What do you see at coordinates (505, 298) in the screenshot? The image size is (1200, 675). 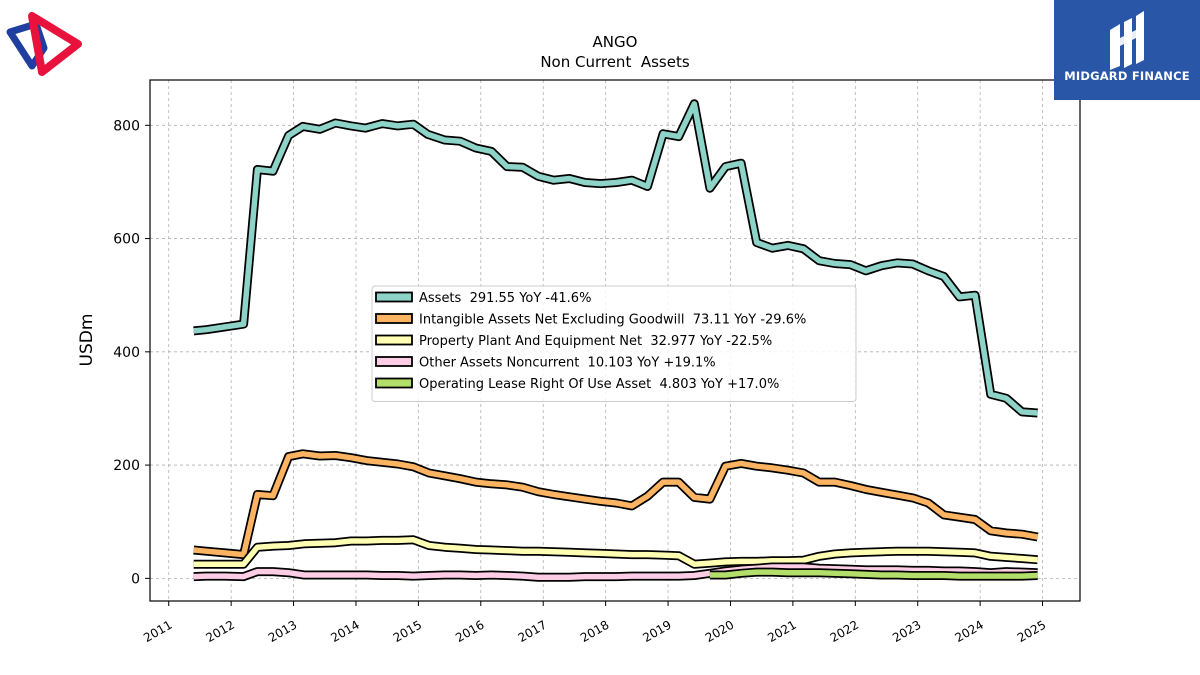 I see `legend-label-0: Assets 291.55 YoY -41.6%` at bounding box center [505, 298].